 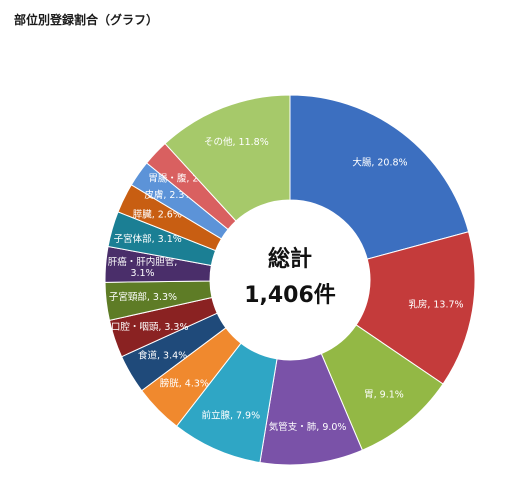 I want to click on slice-label-6: 食道, 3.4%, so click(x=162, y=355).